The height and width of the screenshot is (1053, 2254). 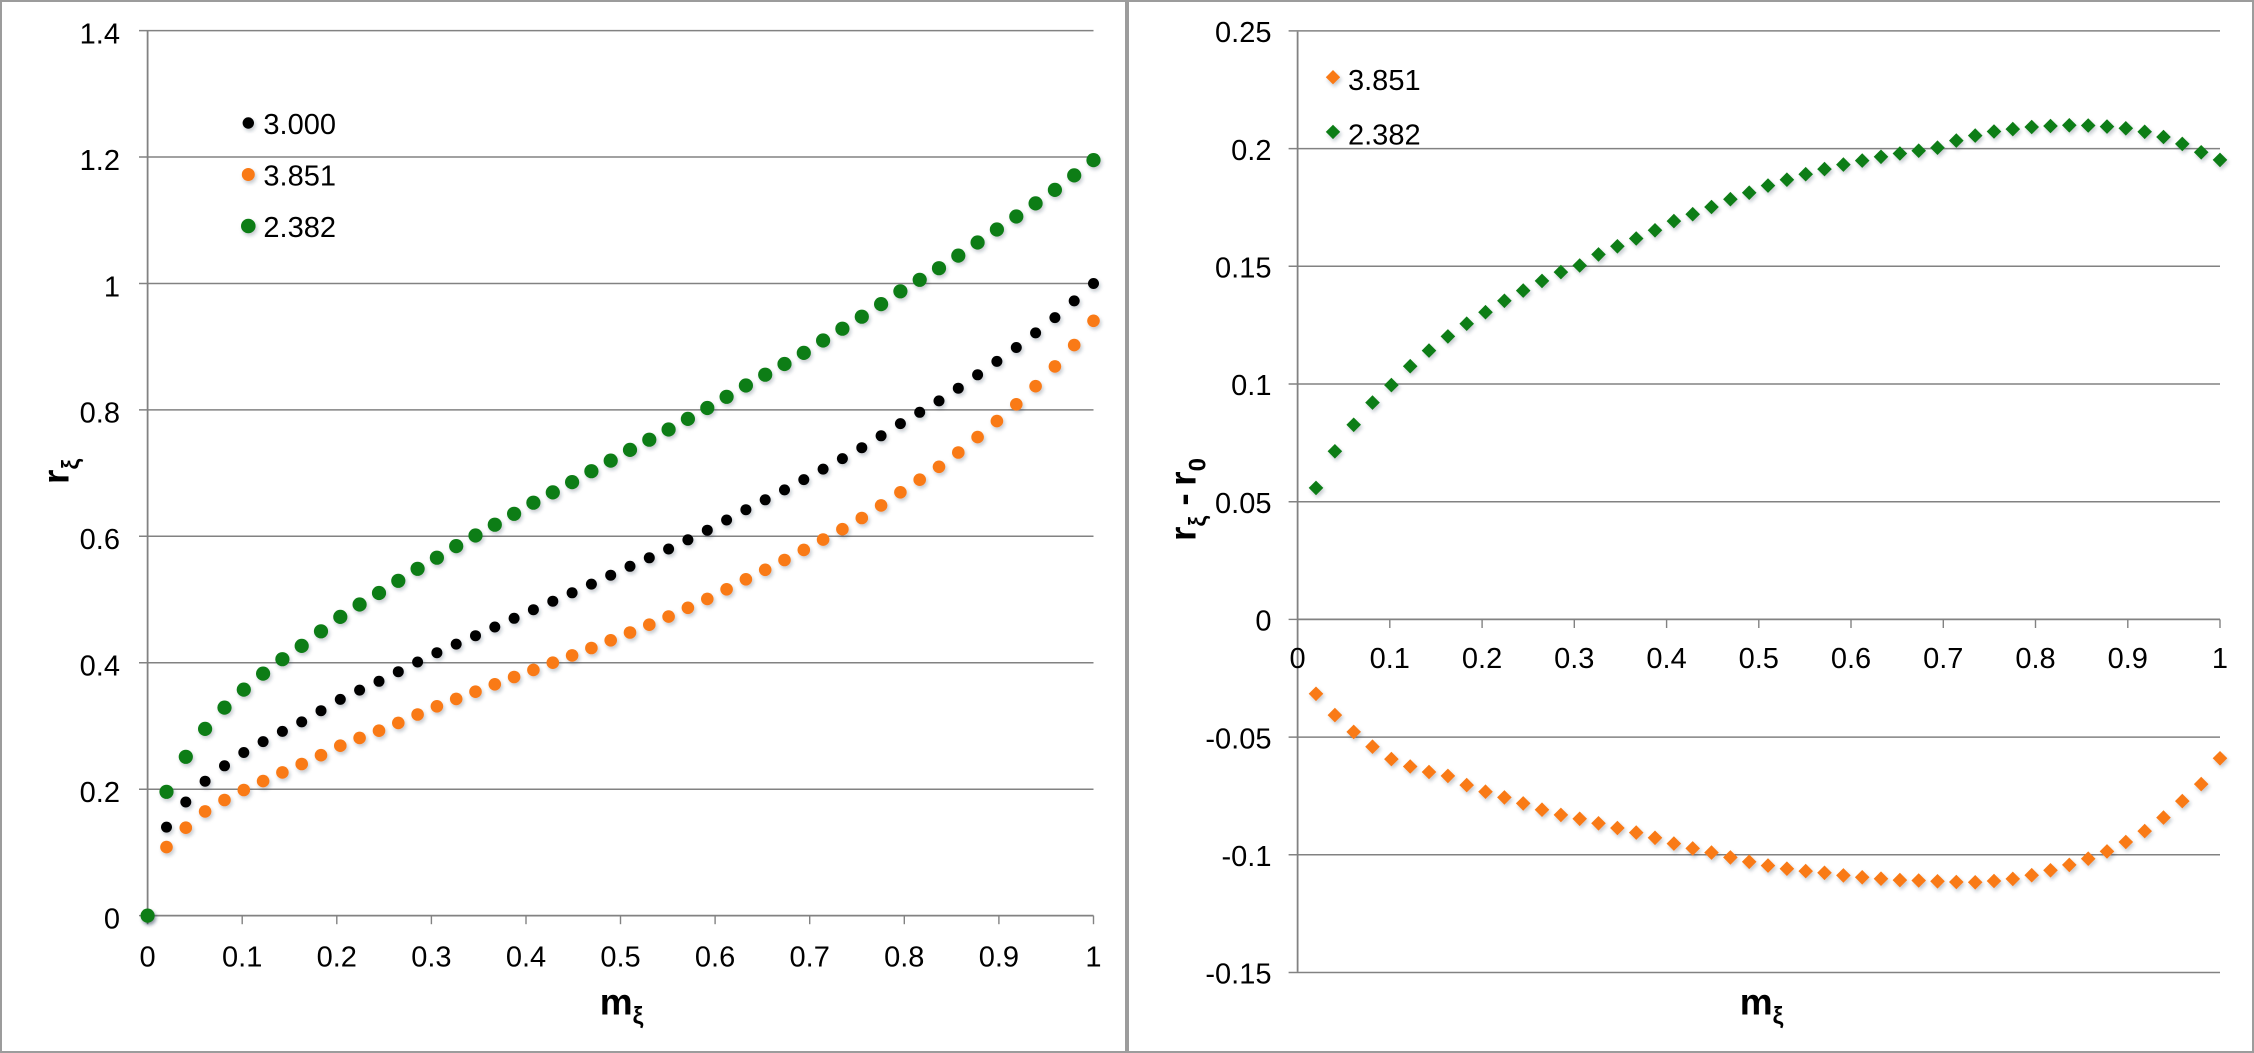 What do you see at coordinates (1238, 739) in the screenshot?
I see `svg-text: -0.05` at bounding box center [1238, 739].